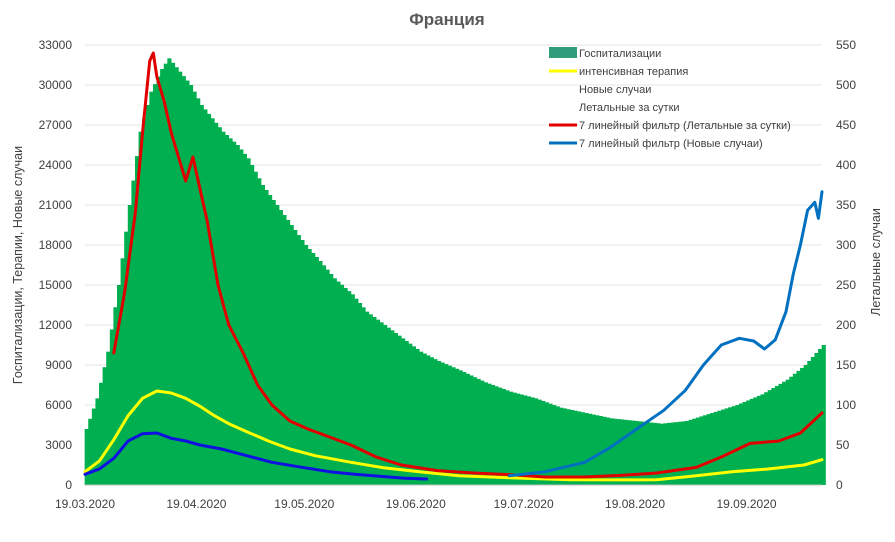 This screenshot has width=895, height=542. Describe the element at coordinates (846, 125) in the screenshot. I see `right-tick-label-9: 450` at that location.